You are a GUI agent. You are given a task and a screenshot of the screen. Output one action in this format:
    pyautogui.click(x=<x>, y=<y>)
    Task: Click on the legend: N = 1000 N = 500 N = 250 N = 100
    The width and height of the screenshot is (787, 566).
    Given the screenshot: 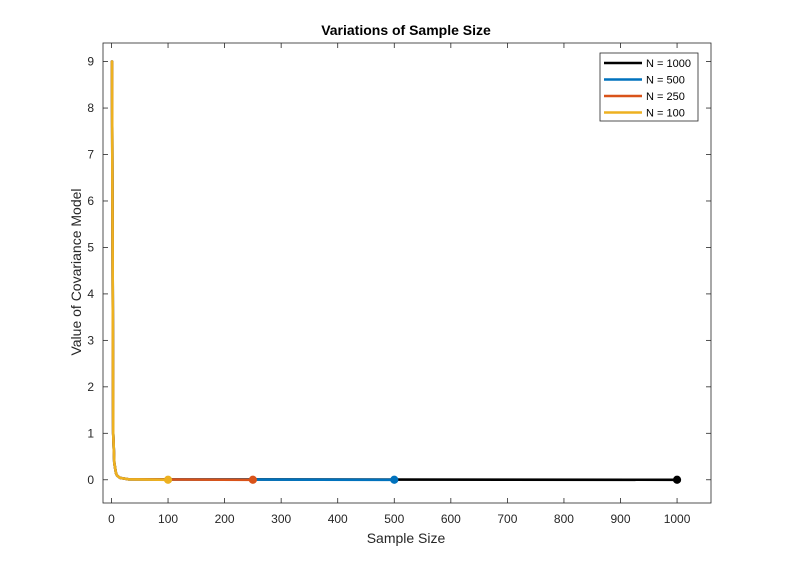 What is the action you would take?
    pyautogui.click(x=649, y=87)
    